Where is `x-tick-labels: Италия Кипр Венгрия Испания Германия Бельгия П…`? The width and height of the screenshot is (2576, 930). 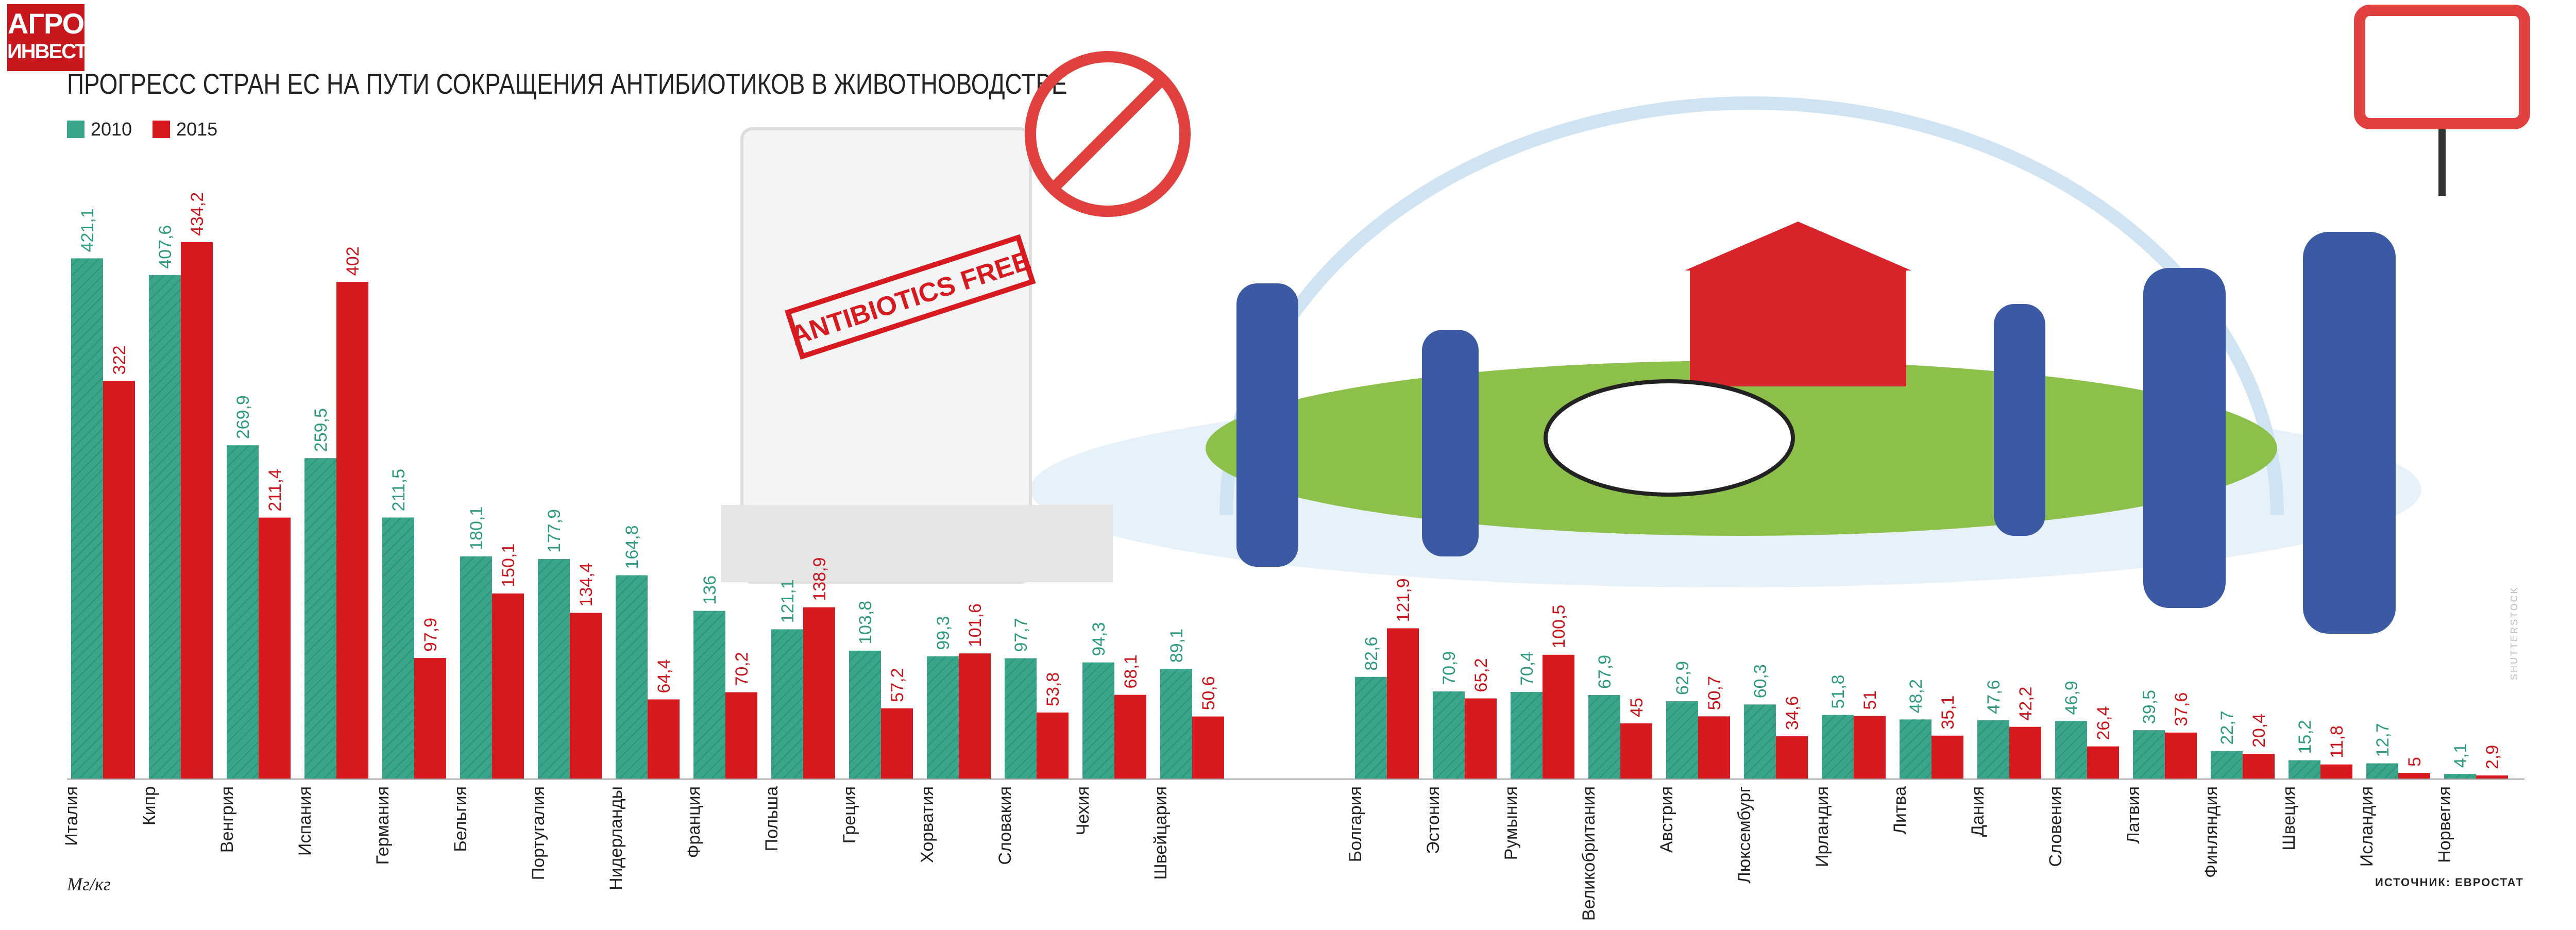
x-tick-labels: Италия Кипр Венгрия Испания Германия Бельгия П… is located at coordinates (1258, 853).